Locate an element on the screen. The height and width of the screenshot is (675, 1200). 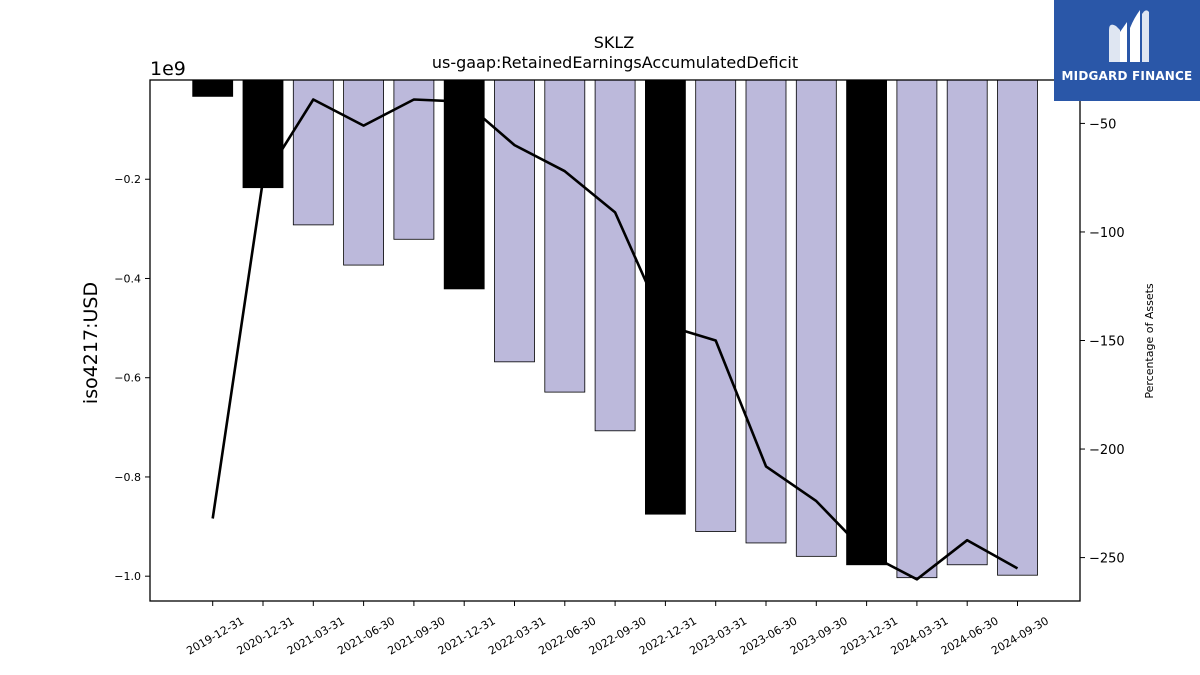
y2-tick-label: −200 is located at coordinates (1107, 450).